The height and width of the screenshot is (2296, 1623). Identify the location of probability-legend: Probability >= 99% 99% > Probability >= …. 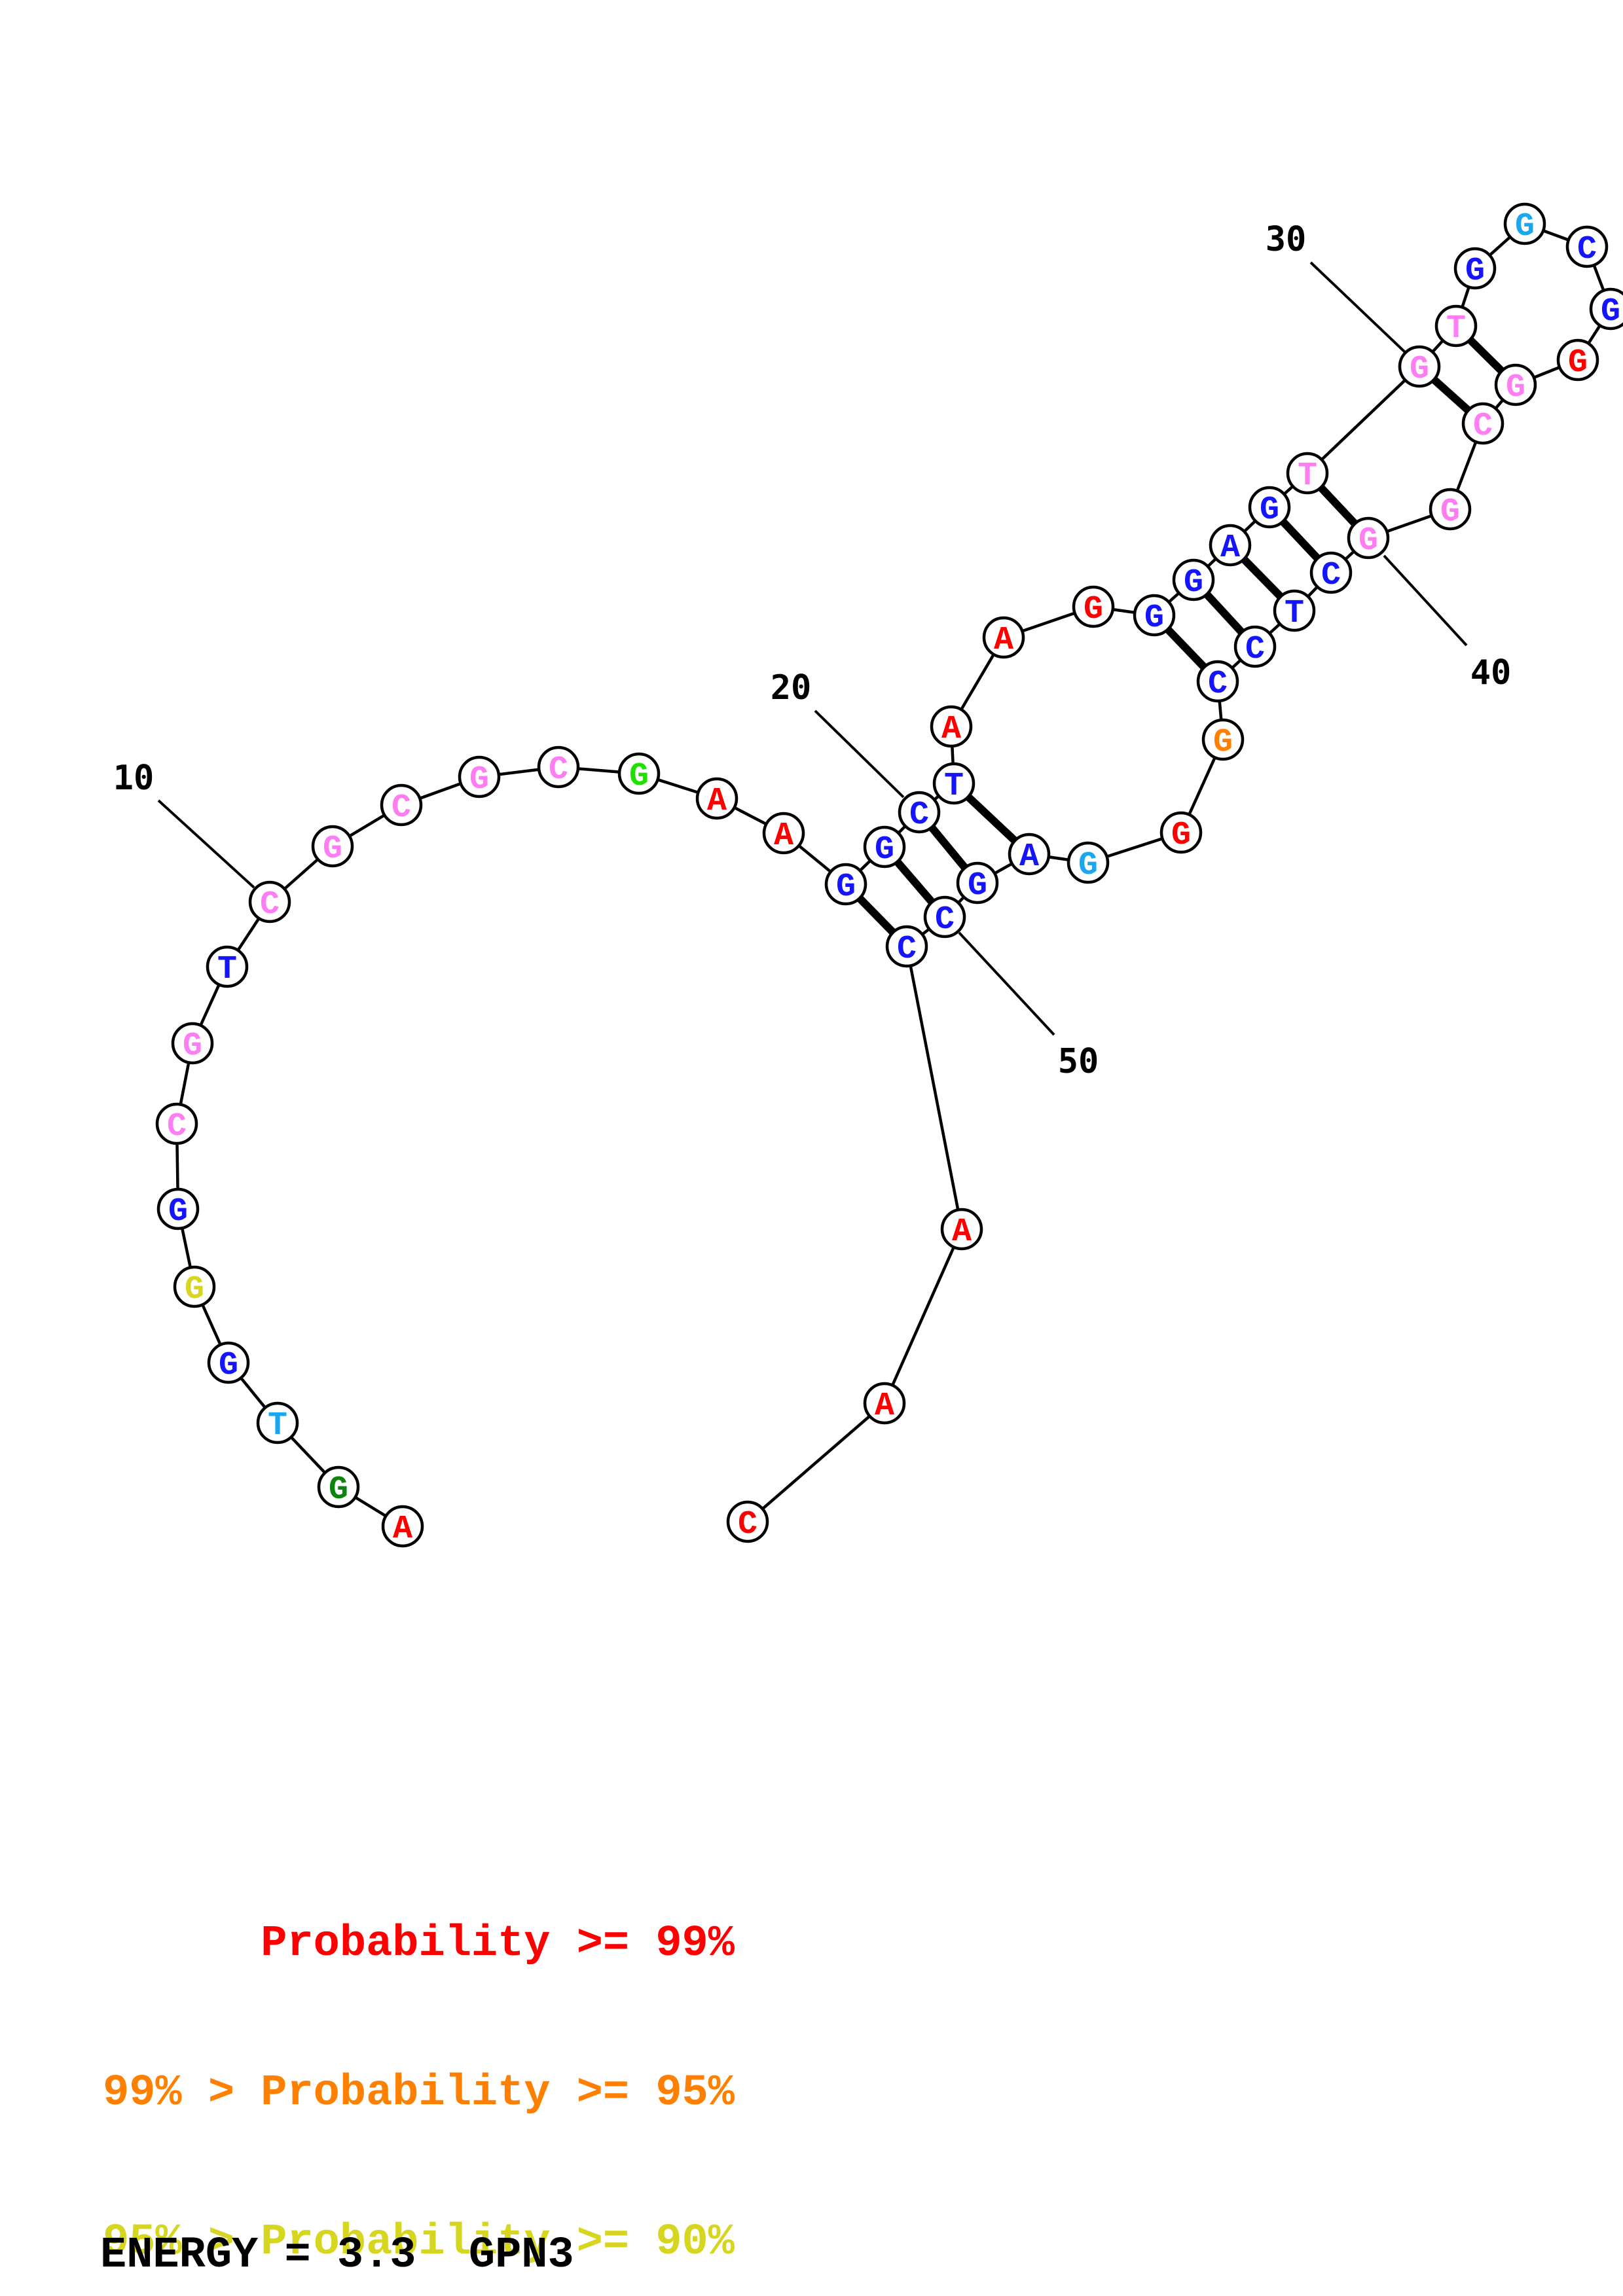
(419, 2058).